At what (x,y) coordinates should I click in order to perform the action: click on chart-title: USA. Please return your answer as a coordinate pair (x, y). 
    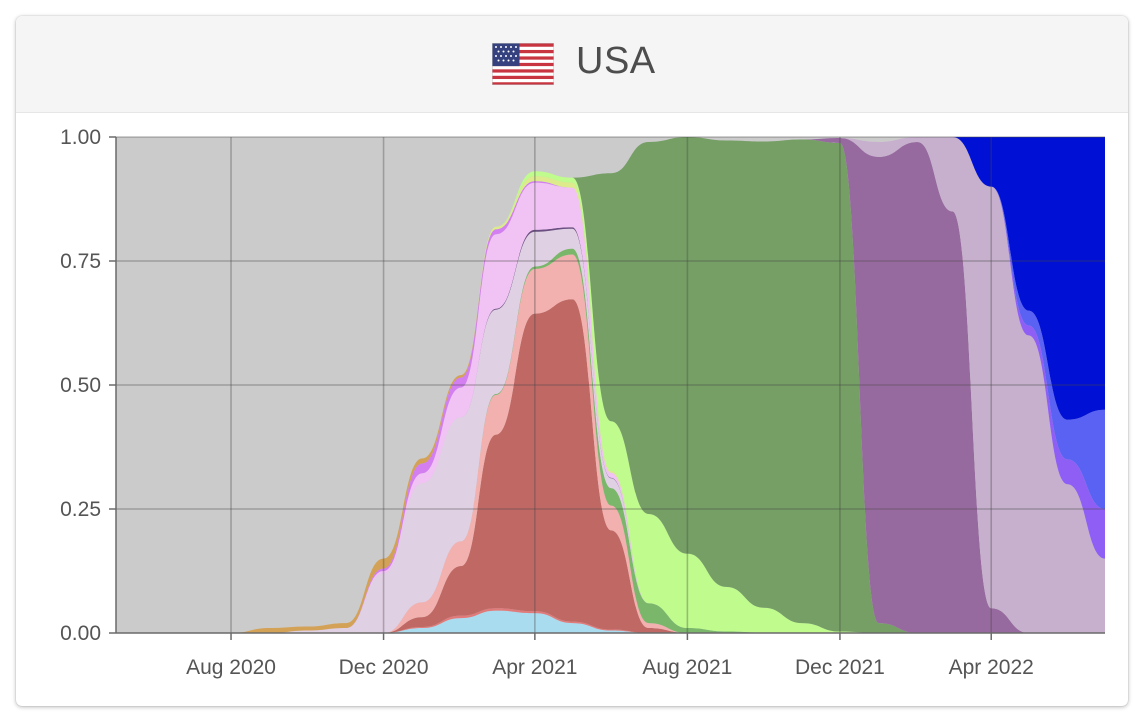
    Looking at the image, I should click on (616, 61).